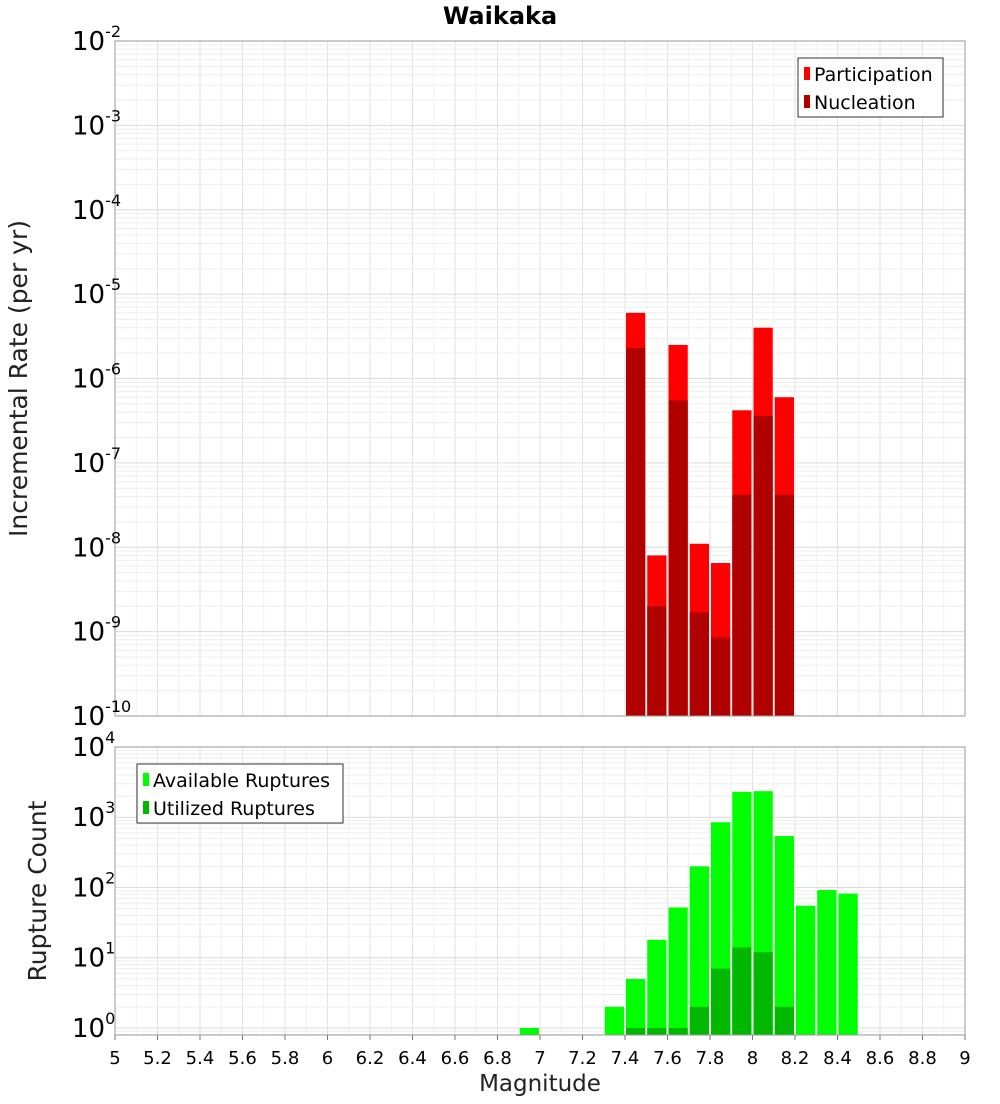 Image resolution: width=1000 pixels, height=1104 pixels. I want to click on x-tick-label: 7.4, so click(625, 1058).